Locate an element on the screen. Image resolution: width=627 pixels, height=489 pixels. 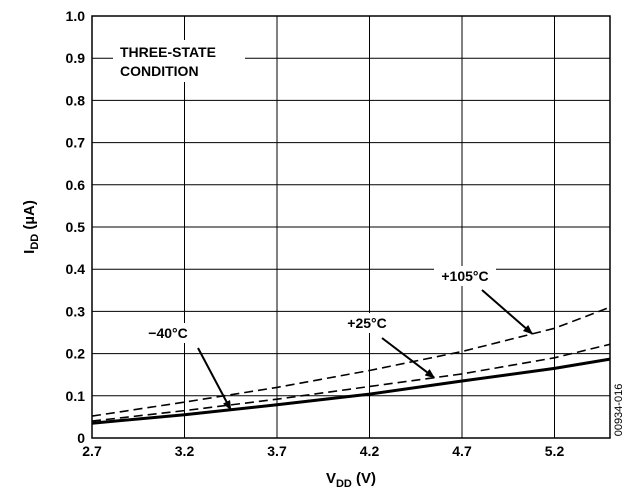
x-tick-label: 3.7 is located at coordinates (277, 451).